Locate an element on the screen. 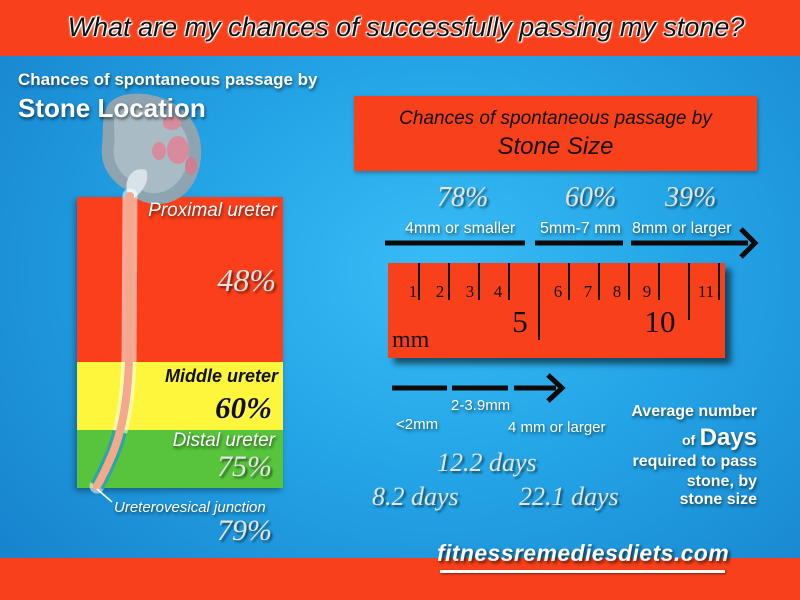  location-heading-line1: Chances of spontaneous passage by is located at coordinates (168, 79).